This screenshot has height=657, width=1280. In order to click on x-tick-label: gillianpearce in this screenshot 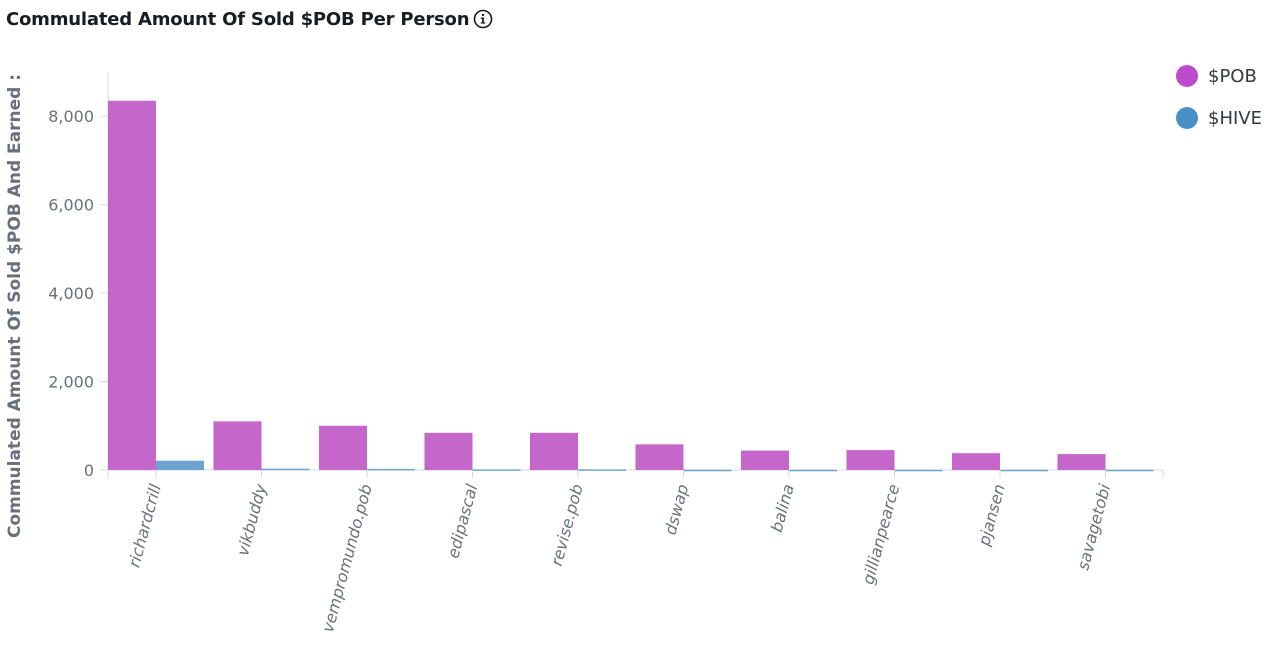, I will do `click(880, 534)`.